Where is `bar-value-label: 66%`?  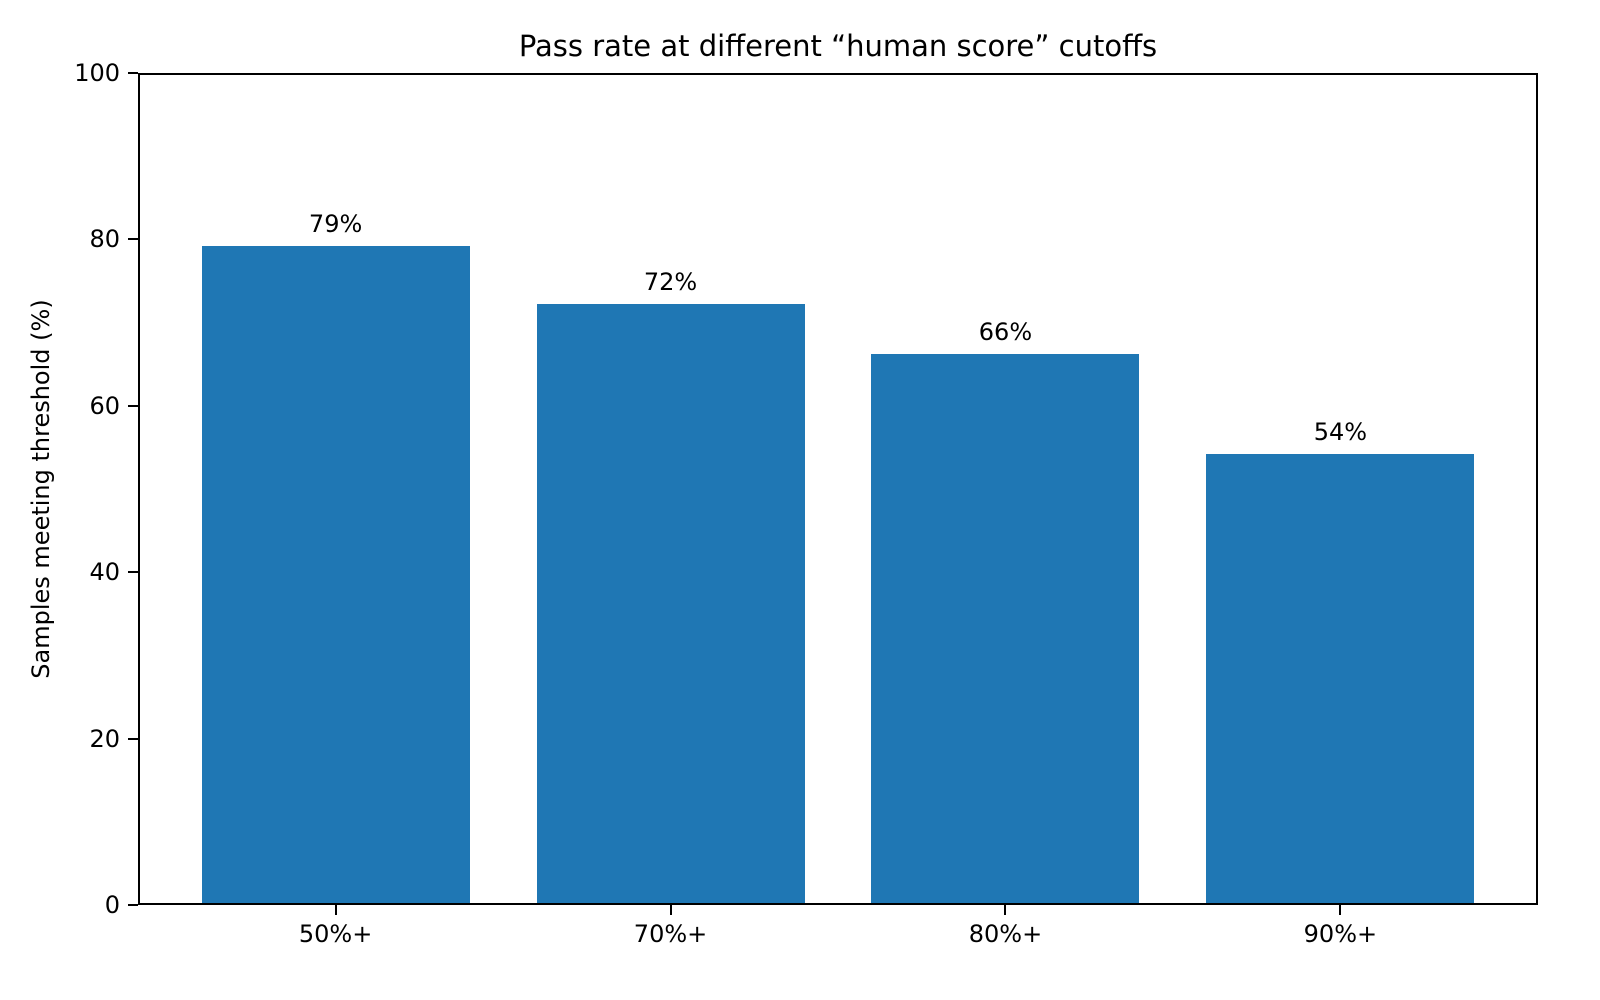
bar-value-label: 66% is located at coordinates (1005, 331).